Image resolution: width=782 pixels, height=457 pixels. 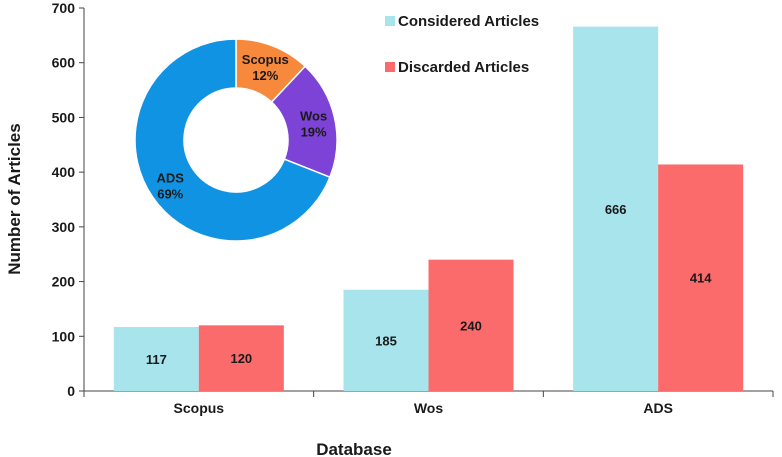 I want to click on bar-value-label: 185, so click(x=386, y=340).